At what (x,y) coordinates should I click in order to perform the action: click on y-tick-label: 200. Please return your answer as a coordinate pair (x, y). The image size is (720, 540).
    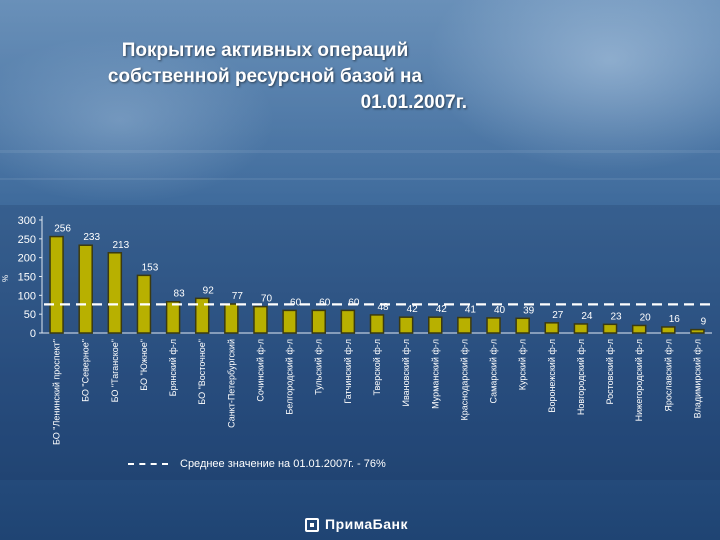
    Looking at the image, I should click on (27, 259).